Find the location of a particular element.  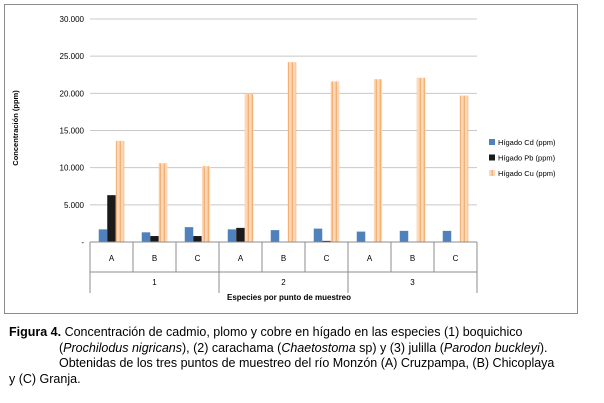

species-3-name: Parodon buckleyi is located at coordinates (491, 347).